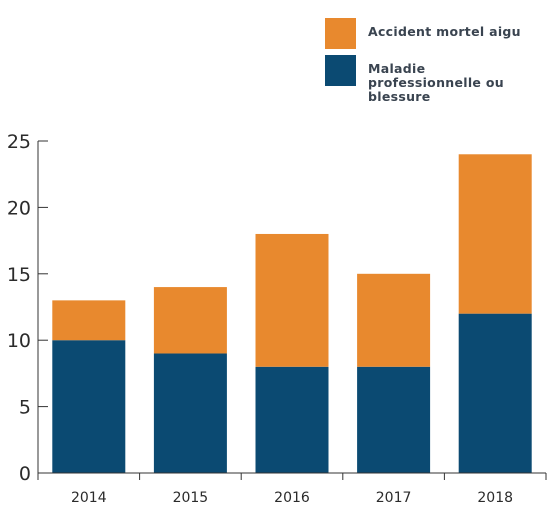  I want to click on y-tick-label-0: 0, so click(25, 474).